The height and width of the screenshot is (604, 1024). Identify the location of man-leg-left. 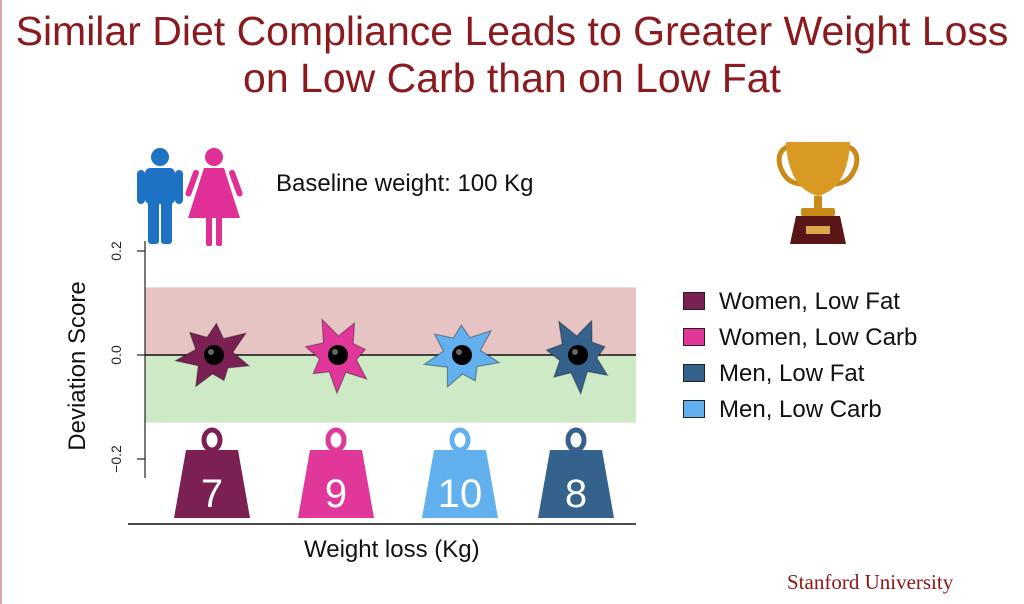
(153, 222).